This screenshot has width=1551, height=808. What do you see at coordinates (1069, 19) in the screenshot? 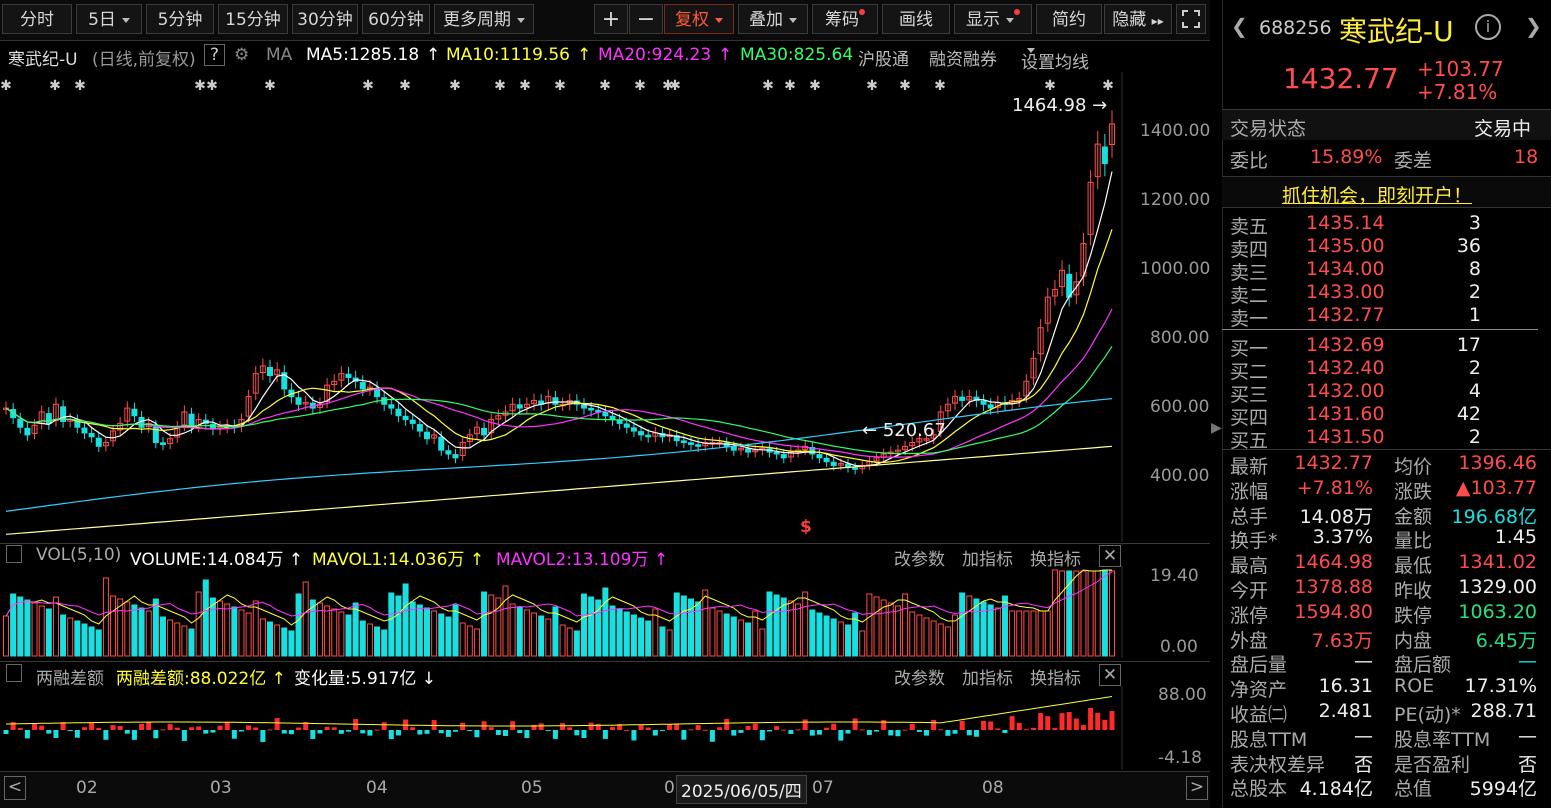
I see `simple-mode-button: 简约` at bounding box center [1069, 19].